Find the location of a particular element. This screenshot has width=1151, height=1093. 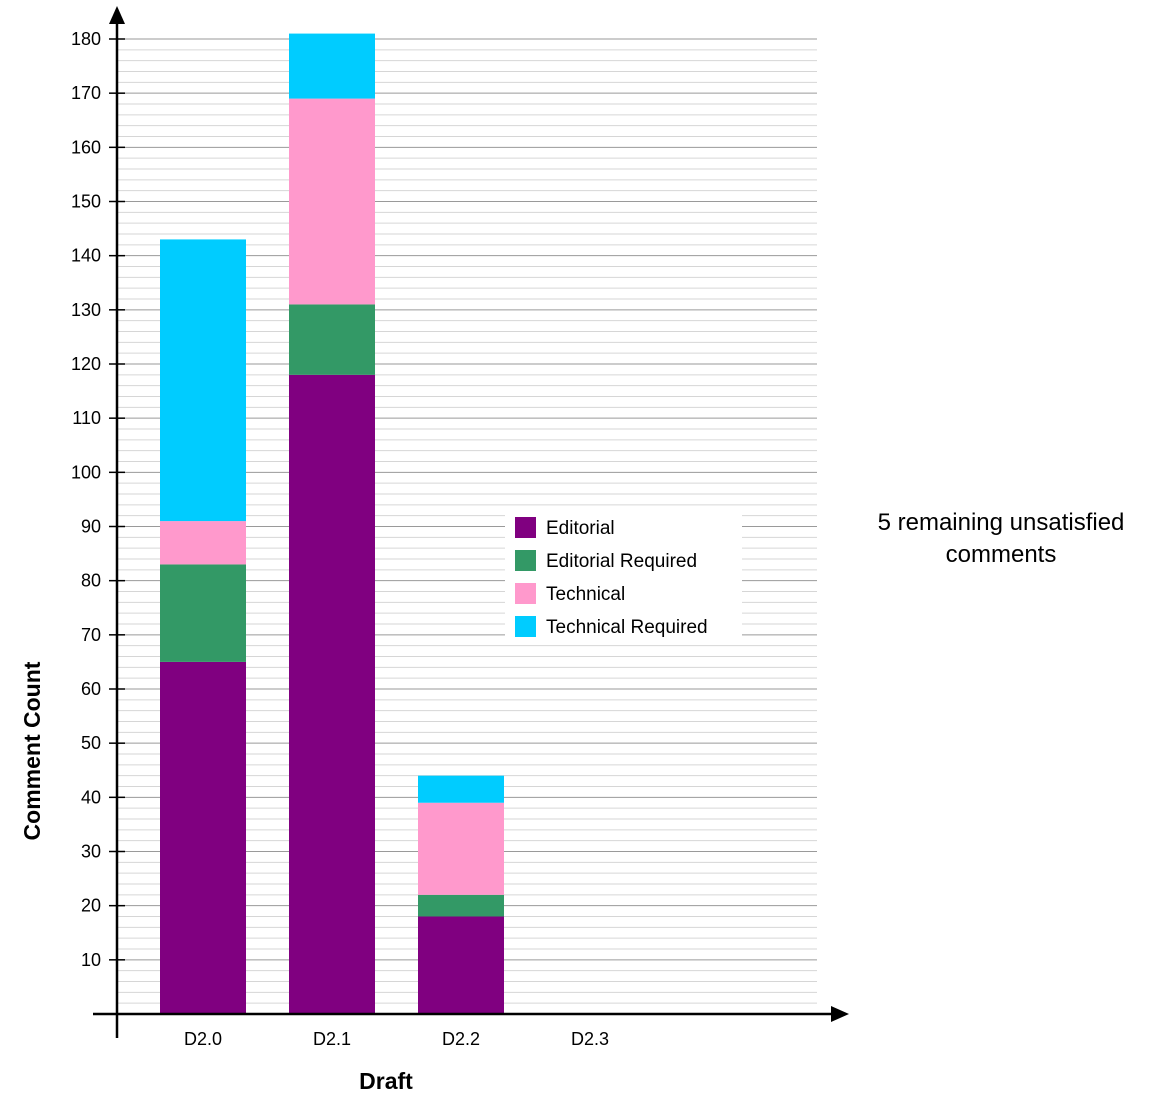

y-tick-label: 80 is located at coordinates (91, 581).